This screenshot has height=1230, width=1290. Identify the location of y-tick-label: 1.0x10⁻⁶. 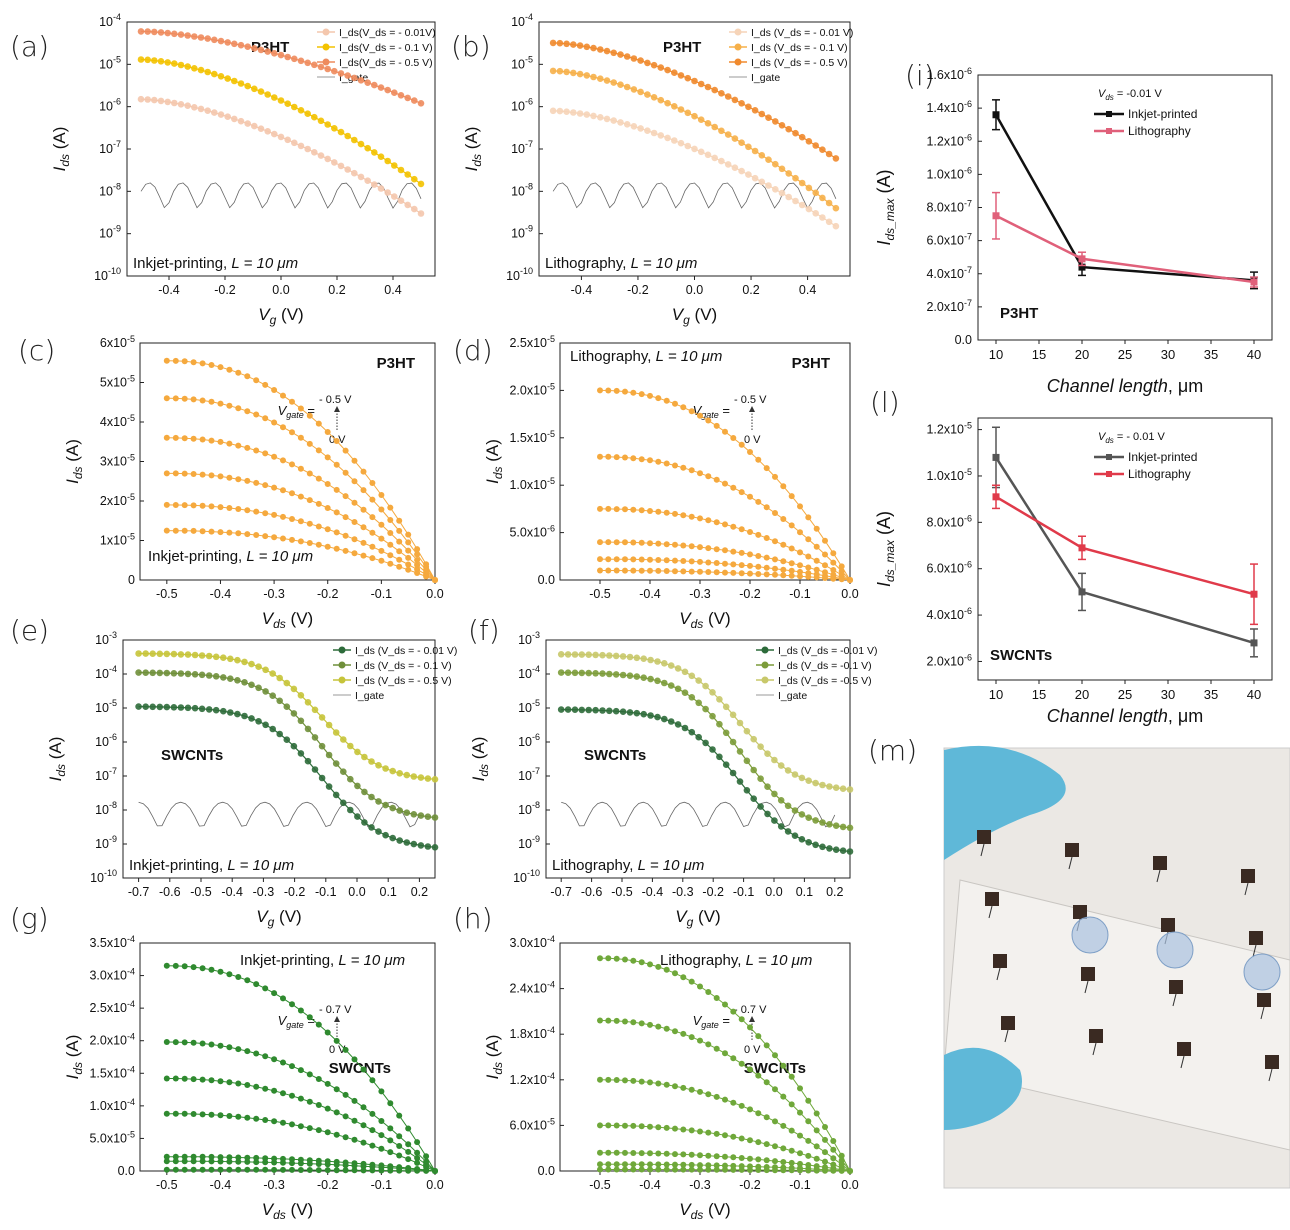
(949, 173).